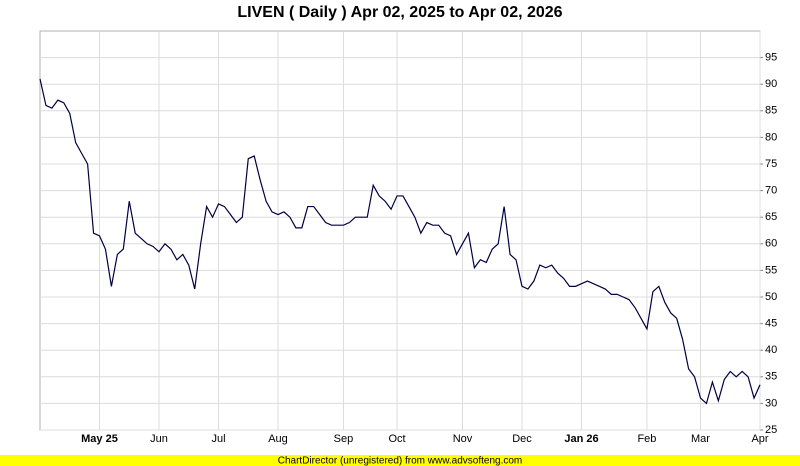  Describe the element at coordinates (581, 439) in the screenshot. I see `x-tick-label: Jan 26` at that location.